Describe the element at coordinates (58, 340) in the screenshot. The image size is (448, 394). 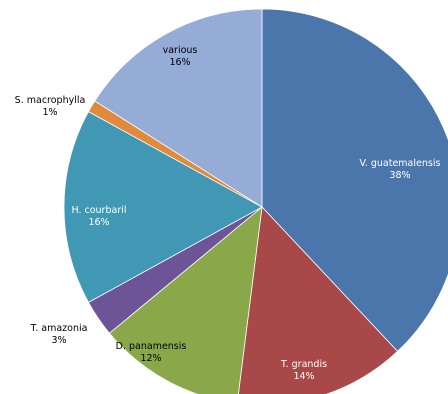
I see `slice-percent-t-amazonia: 3%` at that location.